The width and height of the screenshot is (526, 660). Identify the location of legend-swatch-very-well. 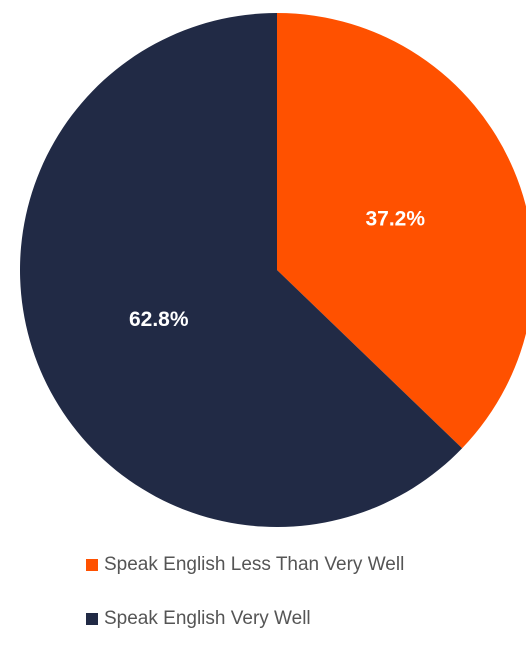
(92, 619).